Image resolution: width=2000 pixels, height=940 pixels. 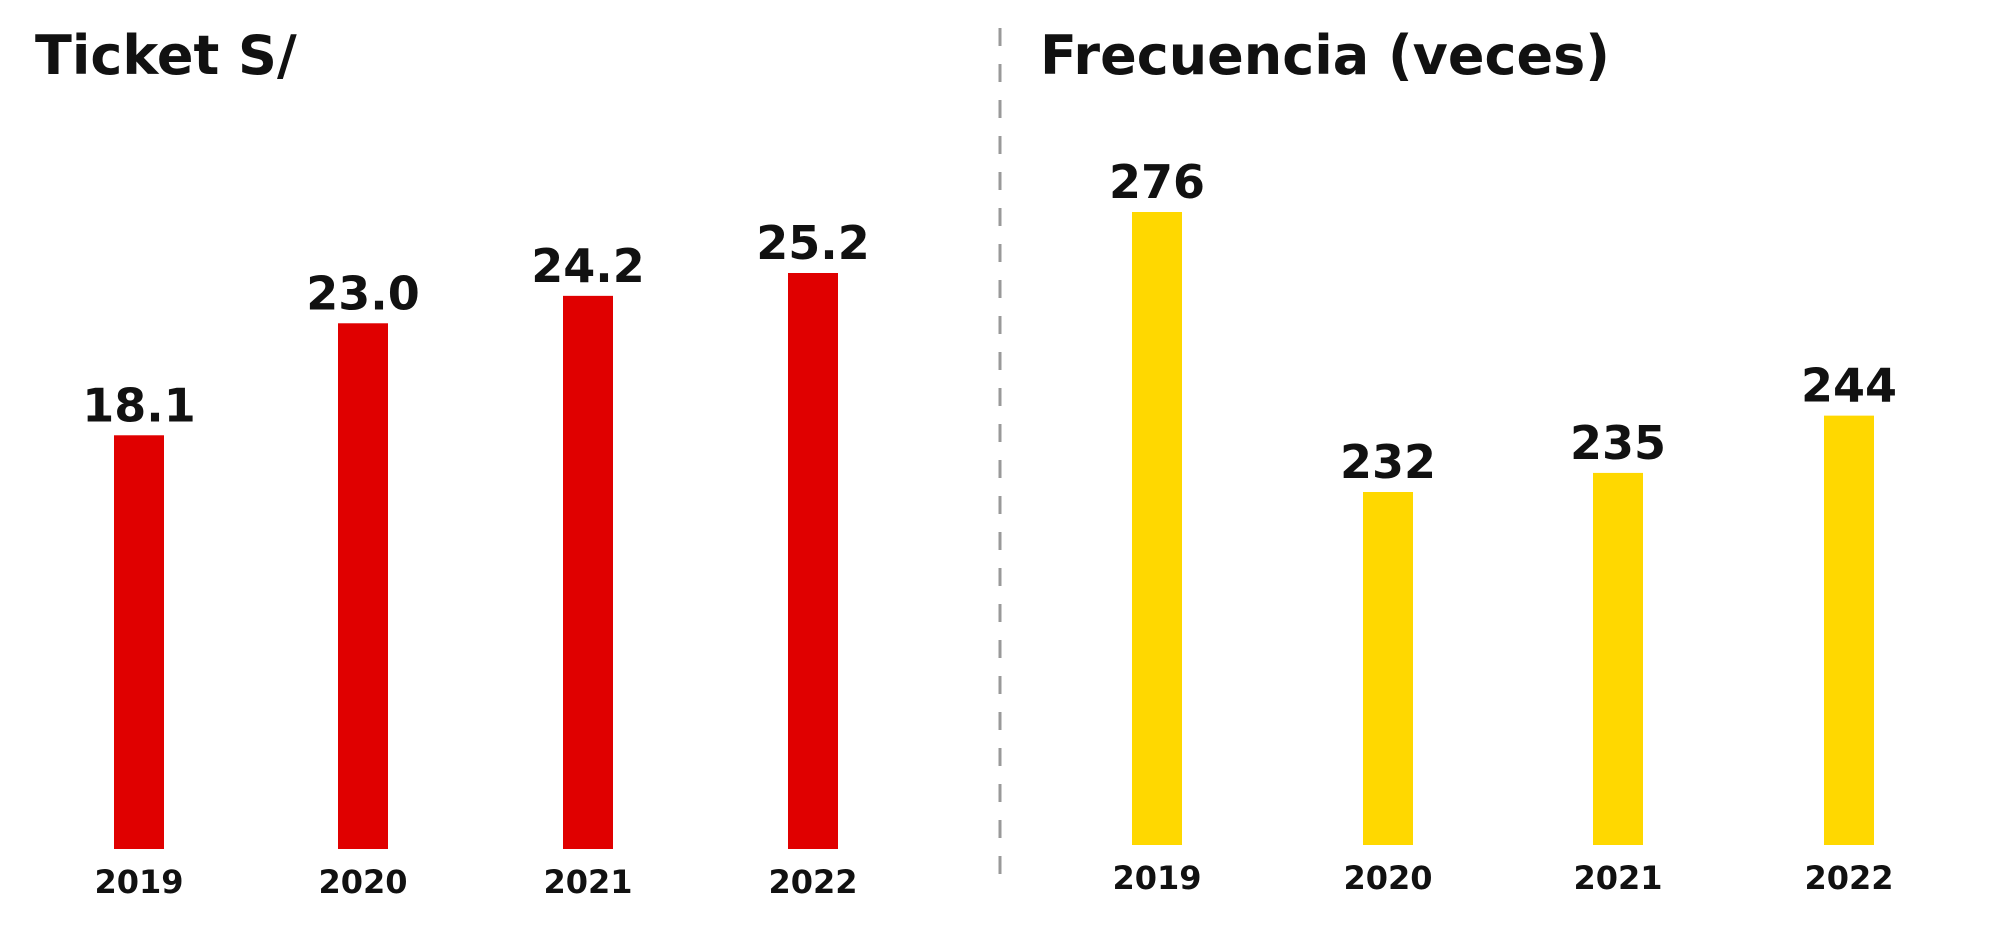 What do you see at coordinates (1848, 878) in the screenshot?
I see `frecuencia-tick-label-2022: 2022` at bounding box center [1848, 878].